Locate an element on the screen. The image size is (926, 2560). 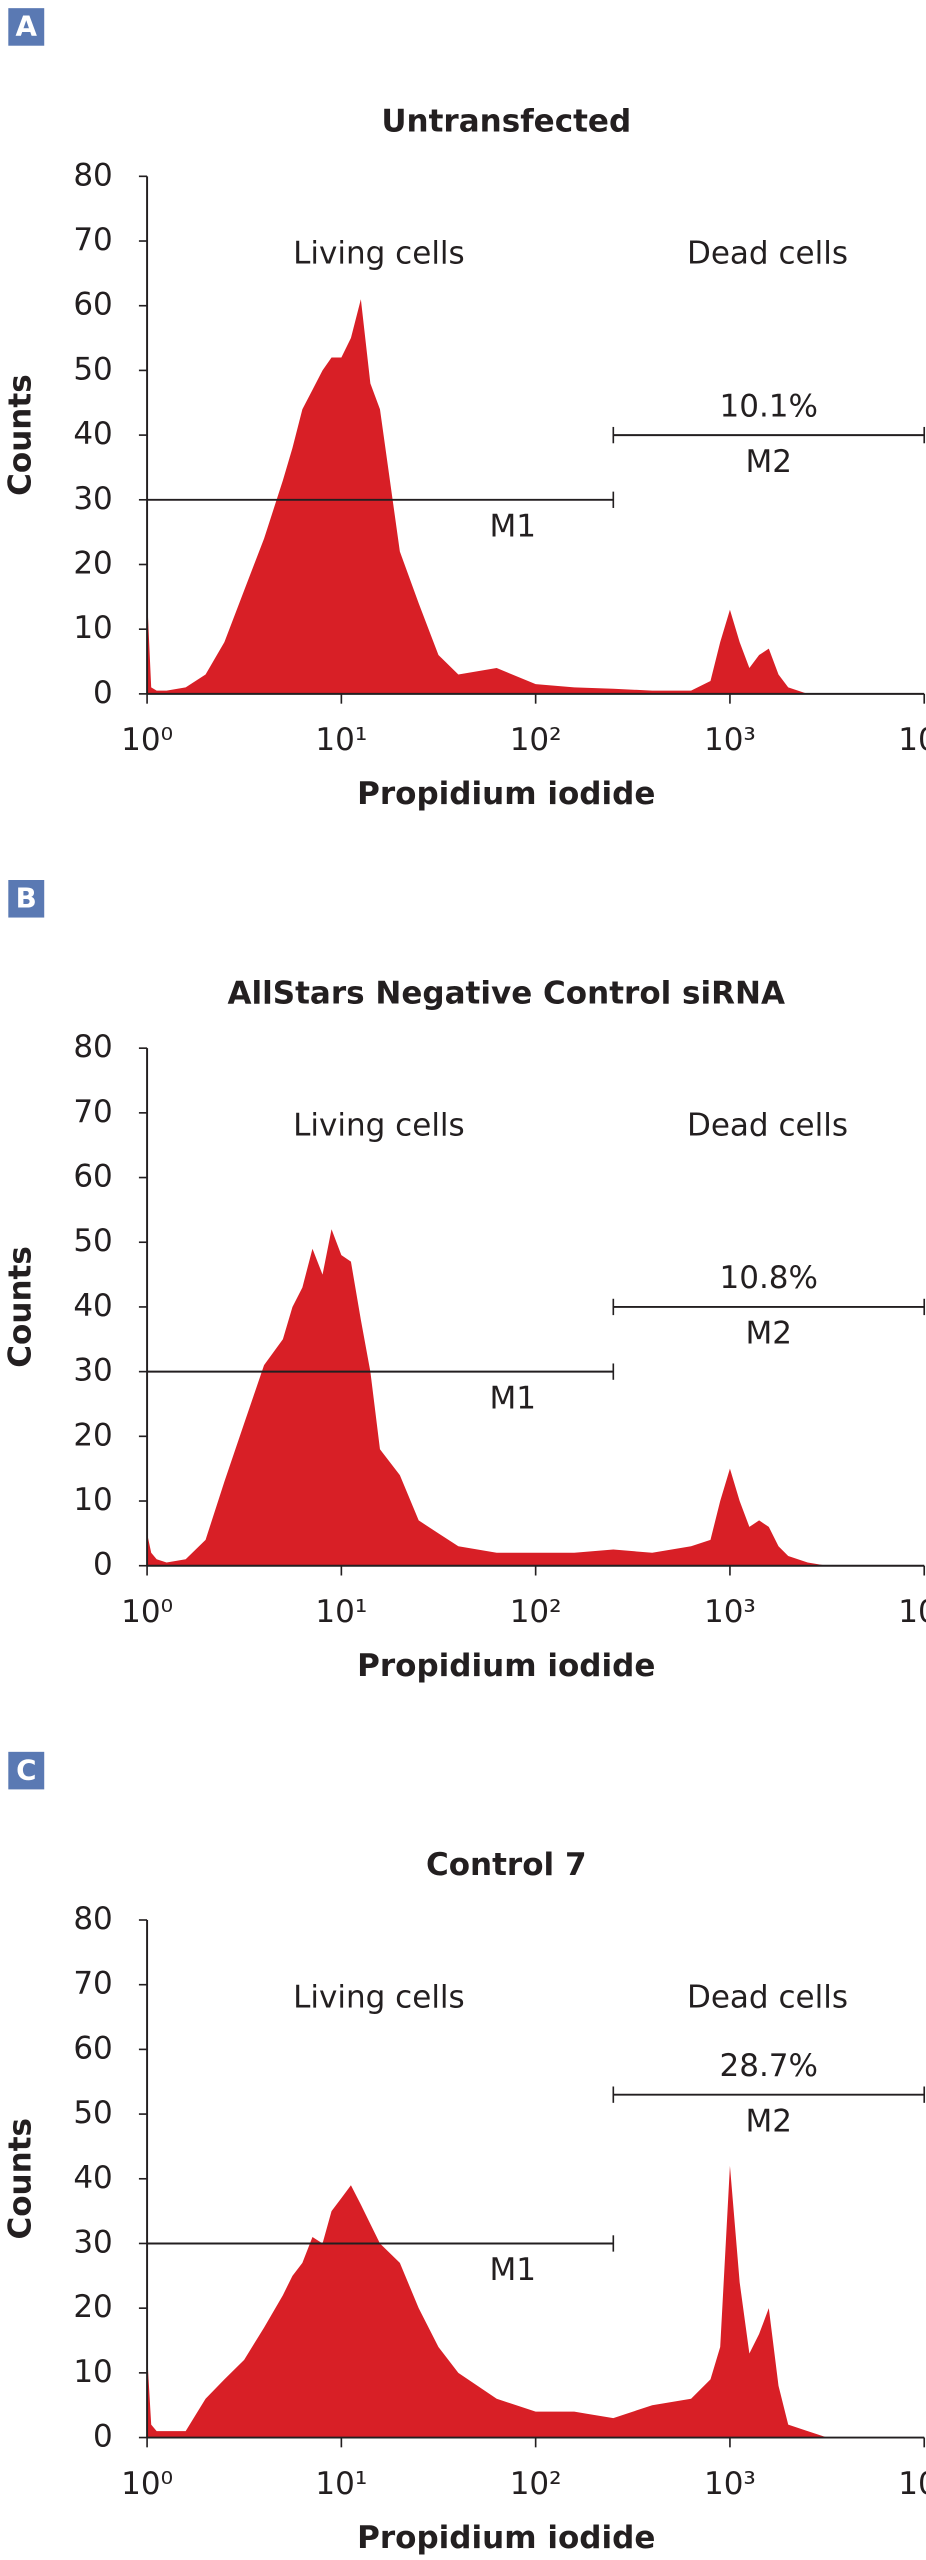
panel-label: A is located at coordinates (27, 26).